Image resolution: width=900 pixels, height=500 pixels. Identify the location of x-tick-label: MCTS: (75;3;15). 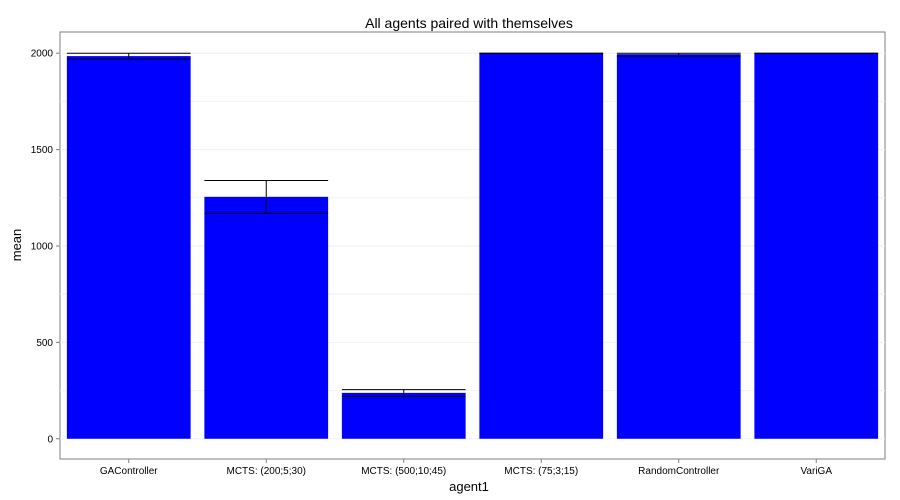
(541, 471).